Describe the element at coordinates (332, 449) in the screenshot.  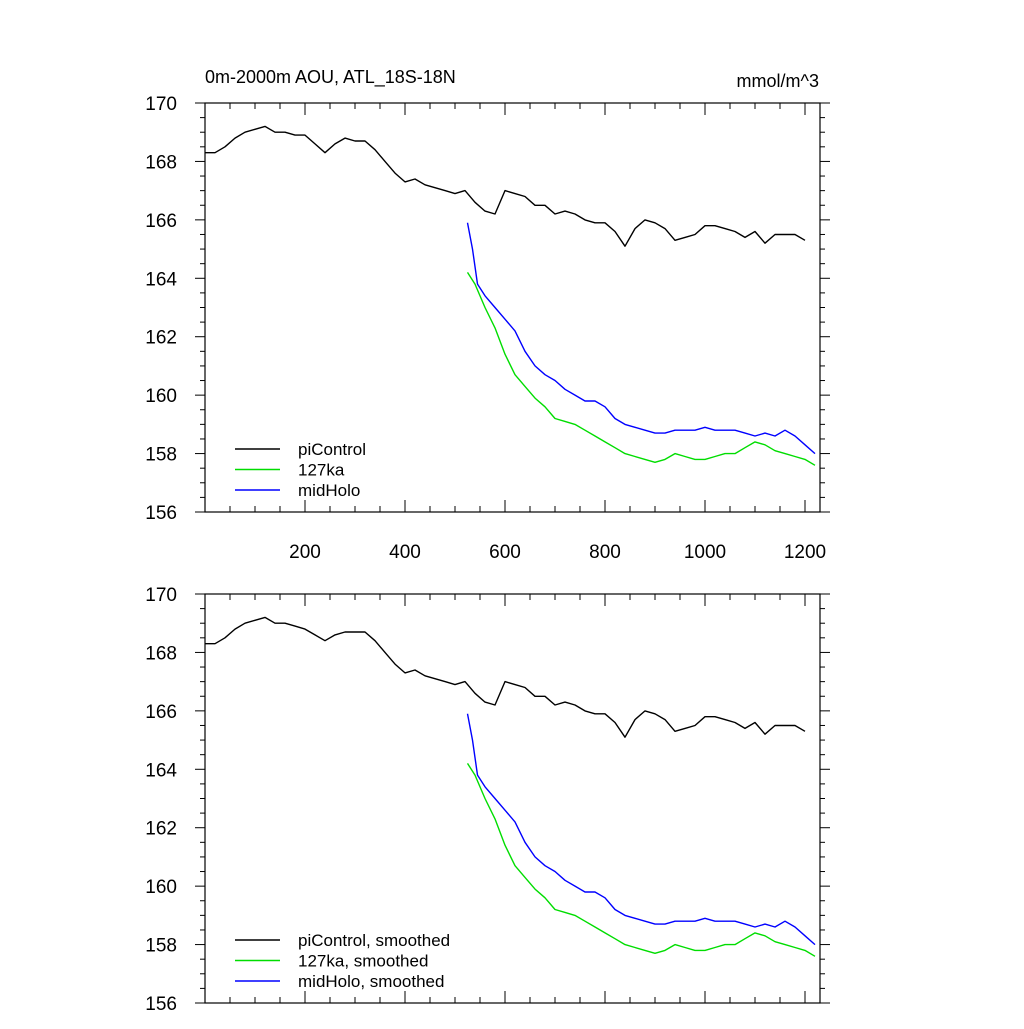
I see `legend-label-picontrol: piControl` at that location.